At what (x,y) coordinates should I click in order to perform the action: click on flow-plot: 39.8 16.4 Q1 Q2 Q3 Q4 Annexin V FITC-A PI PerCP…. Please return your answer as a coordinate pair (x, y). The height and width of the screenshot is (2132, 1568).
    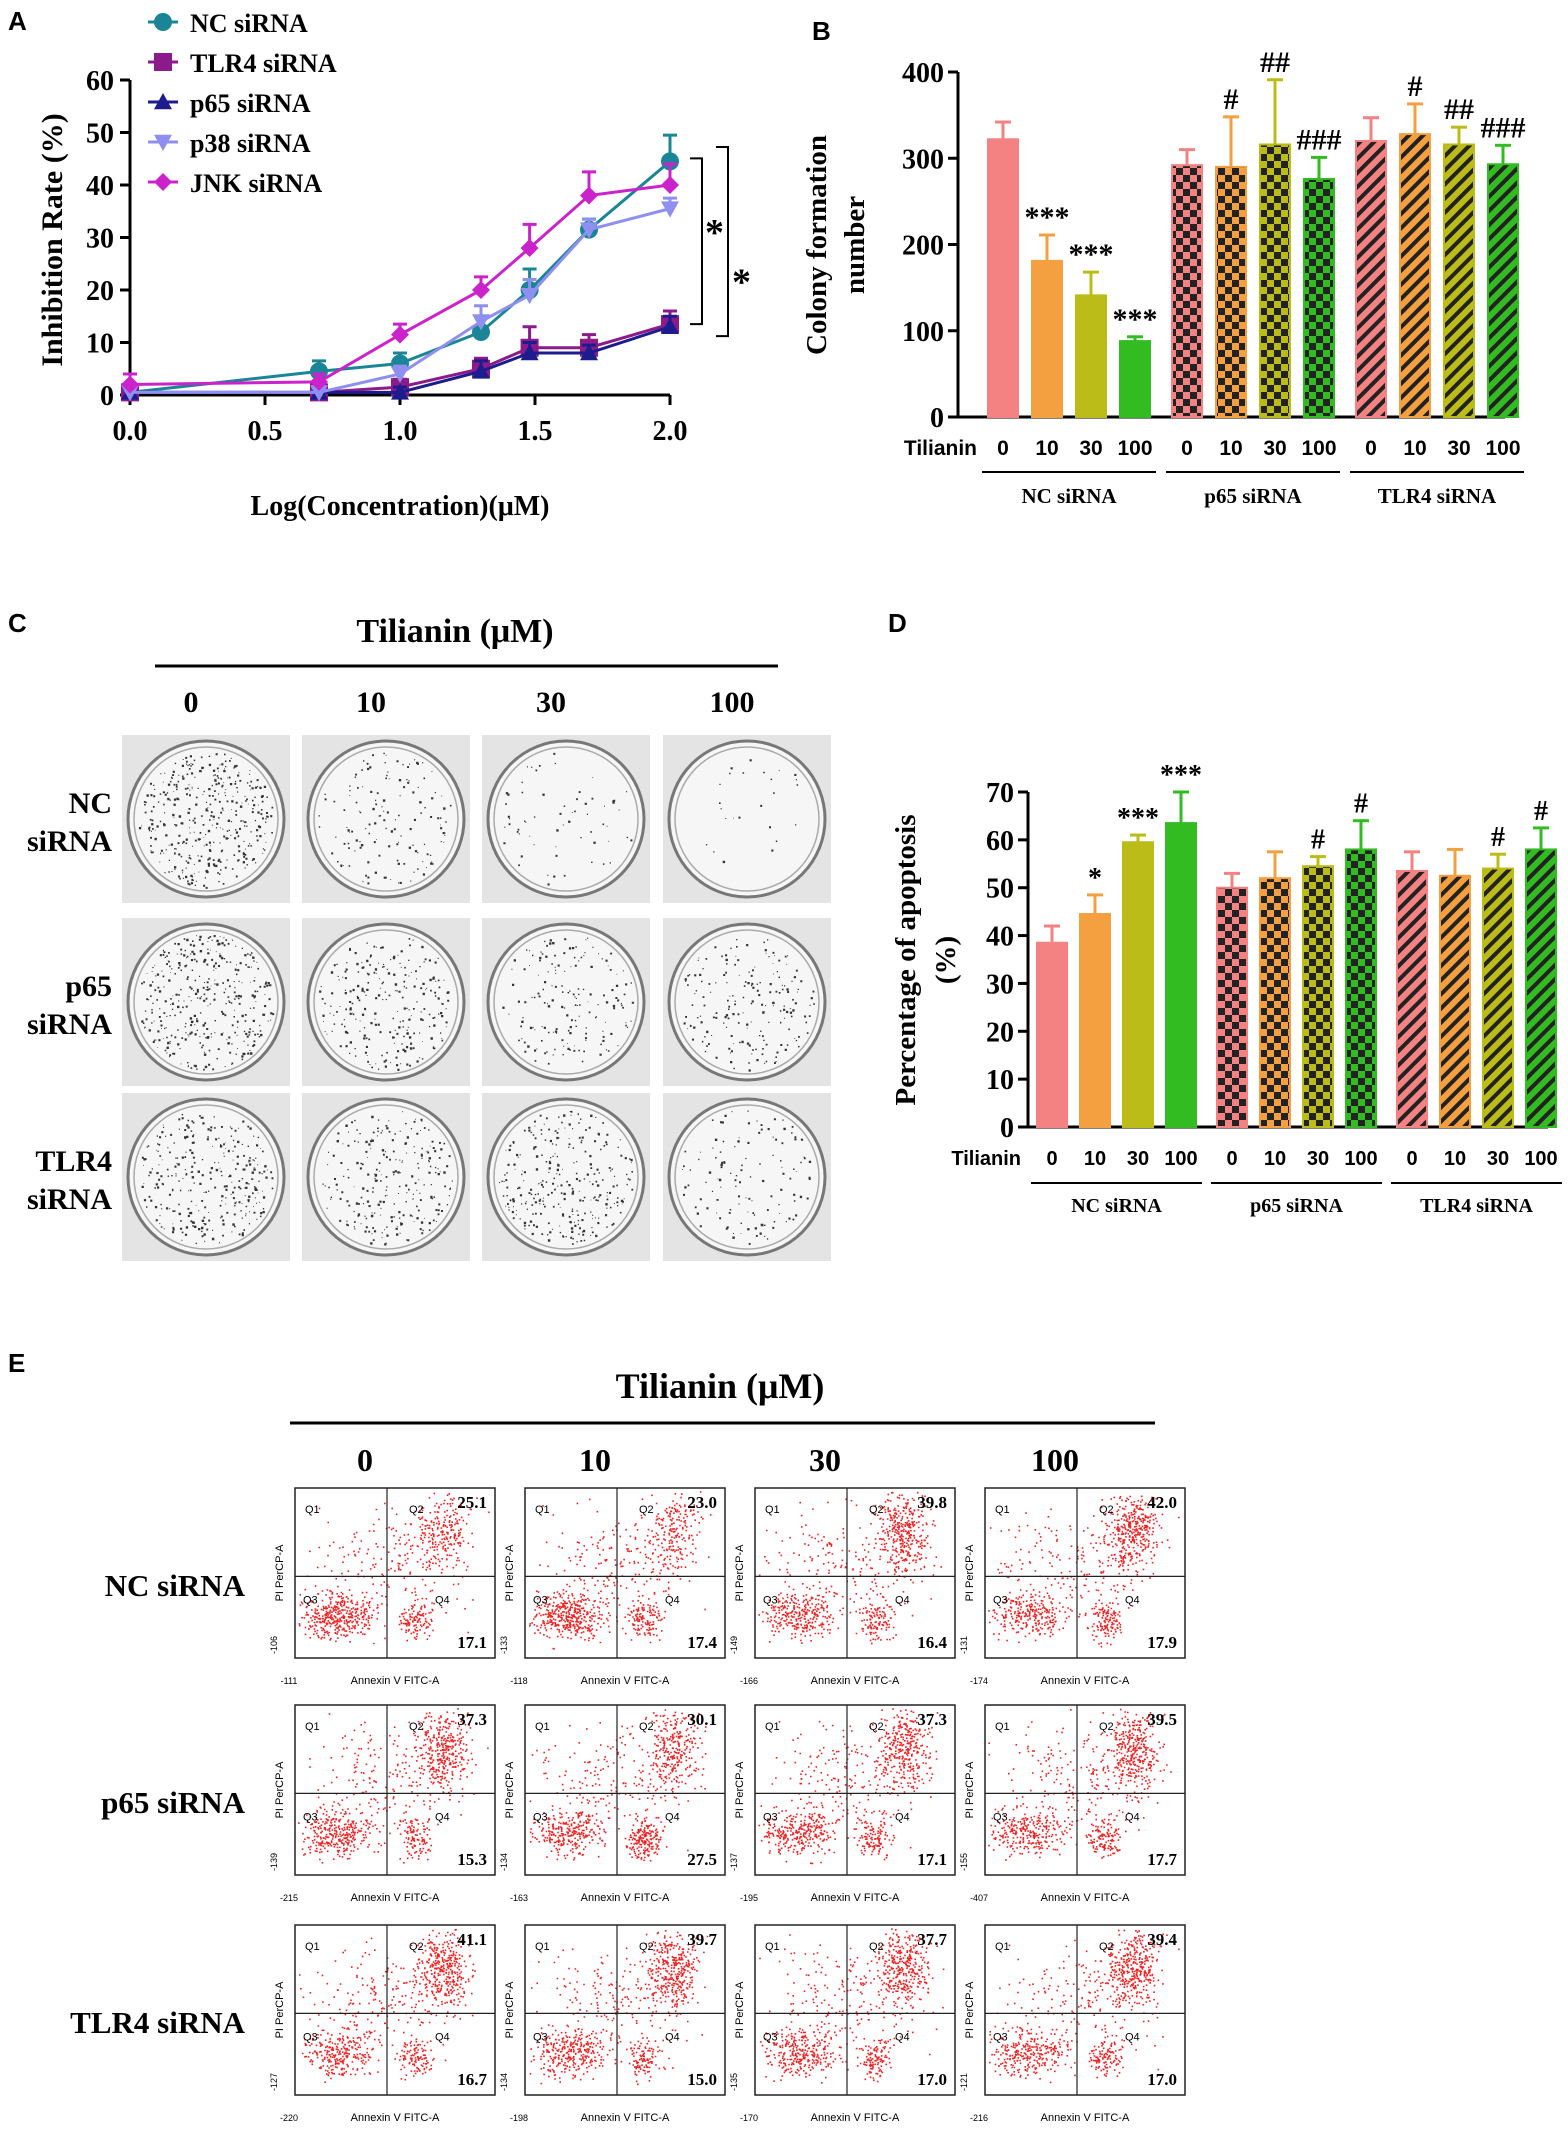
    Looking at the image, I should click on (842, 1587).